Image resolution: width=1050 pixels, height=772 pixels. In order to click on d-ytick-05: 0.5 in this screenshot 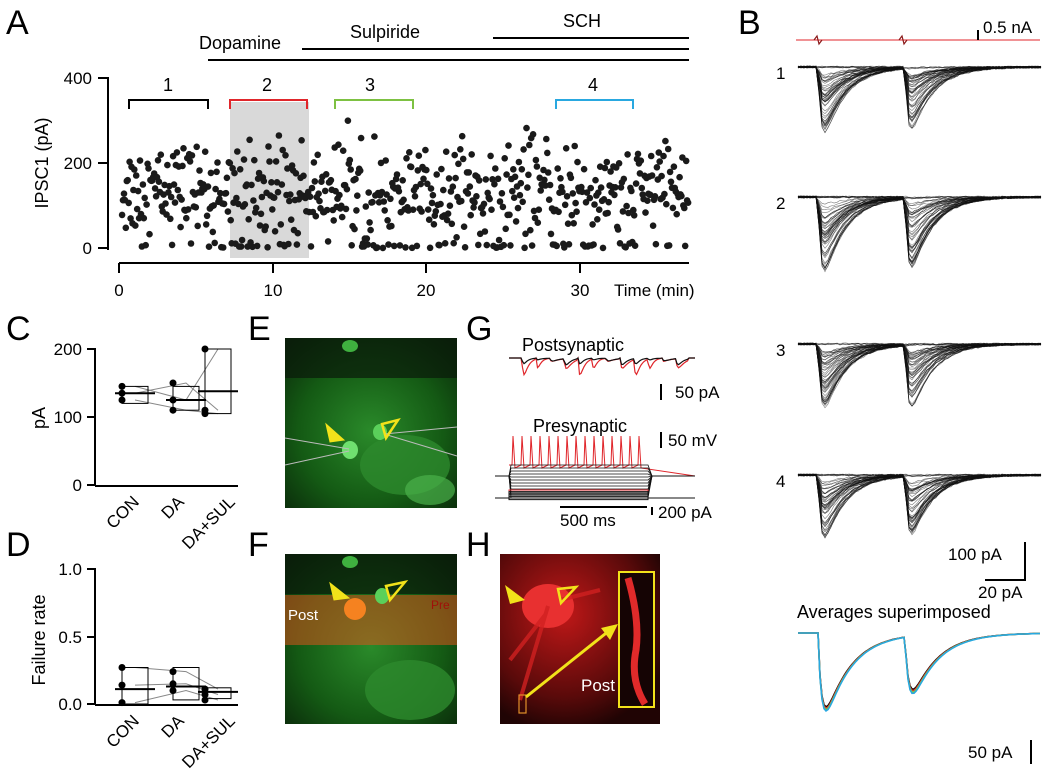, I will do `click(70, 637)`.